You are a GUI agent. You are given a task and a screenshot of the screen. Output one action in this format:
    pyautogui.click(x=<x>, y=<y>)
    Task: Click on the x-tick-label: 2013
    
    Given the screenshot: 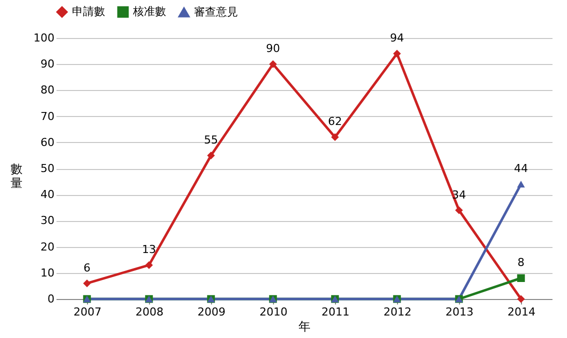 What is the action you would take?
    pyautogui.click(x=460, y=312)
    